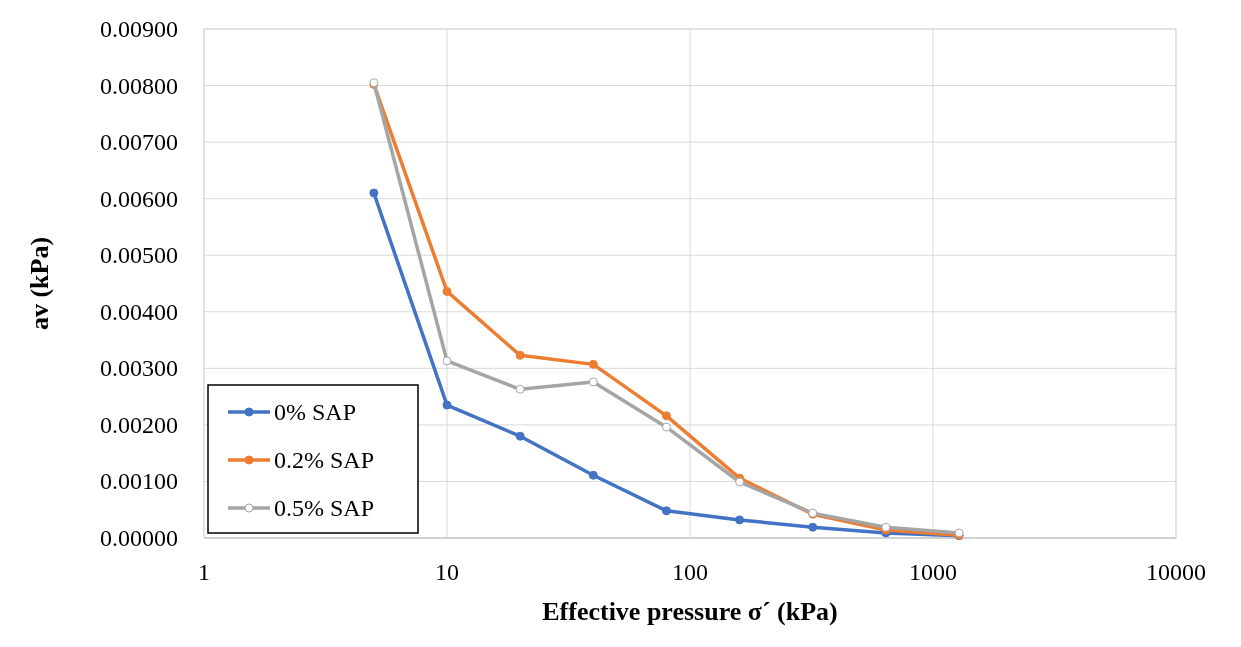 The image size is (1241, 647). What do you see at coordinates (204, 572) in the screenshot?
I see `x-tick-label: 1` at bounding box center [204, 572].